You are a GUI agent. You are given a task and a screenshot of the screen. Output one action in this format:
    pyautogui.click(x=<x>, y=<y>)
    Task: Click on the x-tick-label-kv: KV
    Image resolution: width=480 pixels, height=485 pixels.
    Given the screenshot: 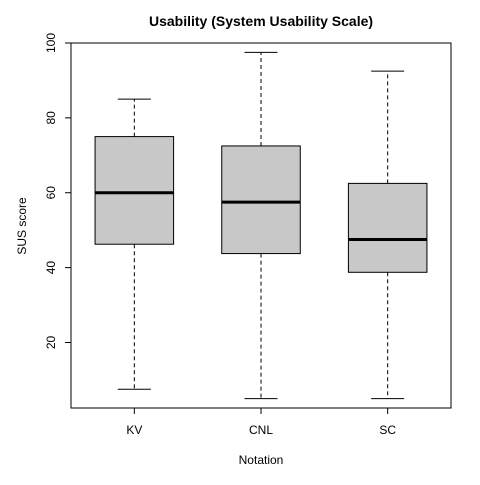 What is the action you would take?
    pyautogui.click(x=134, y=430)
    